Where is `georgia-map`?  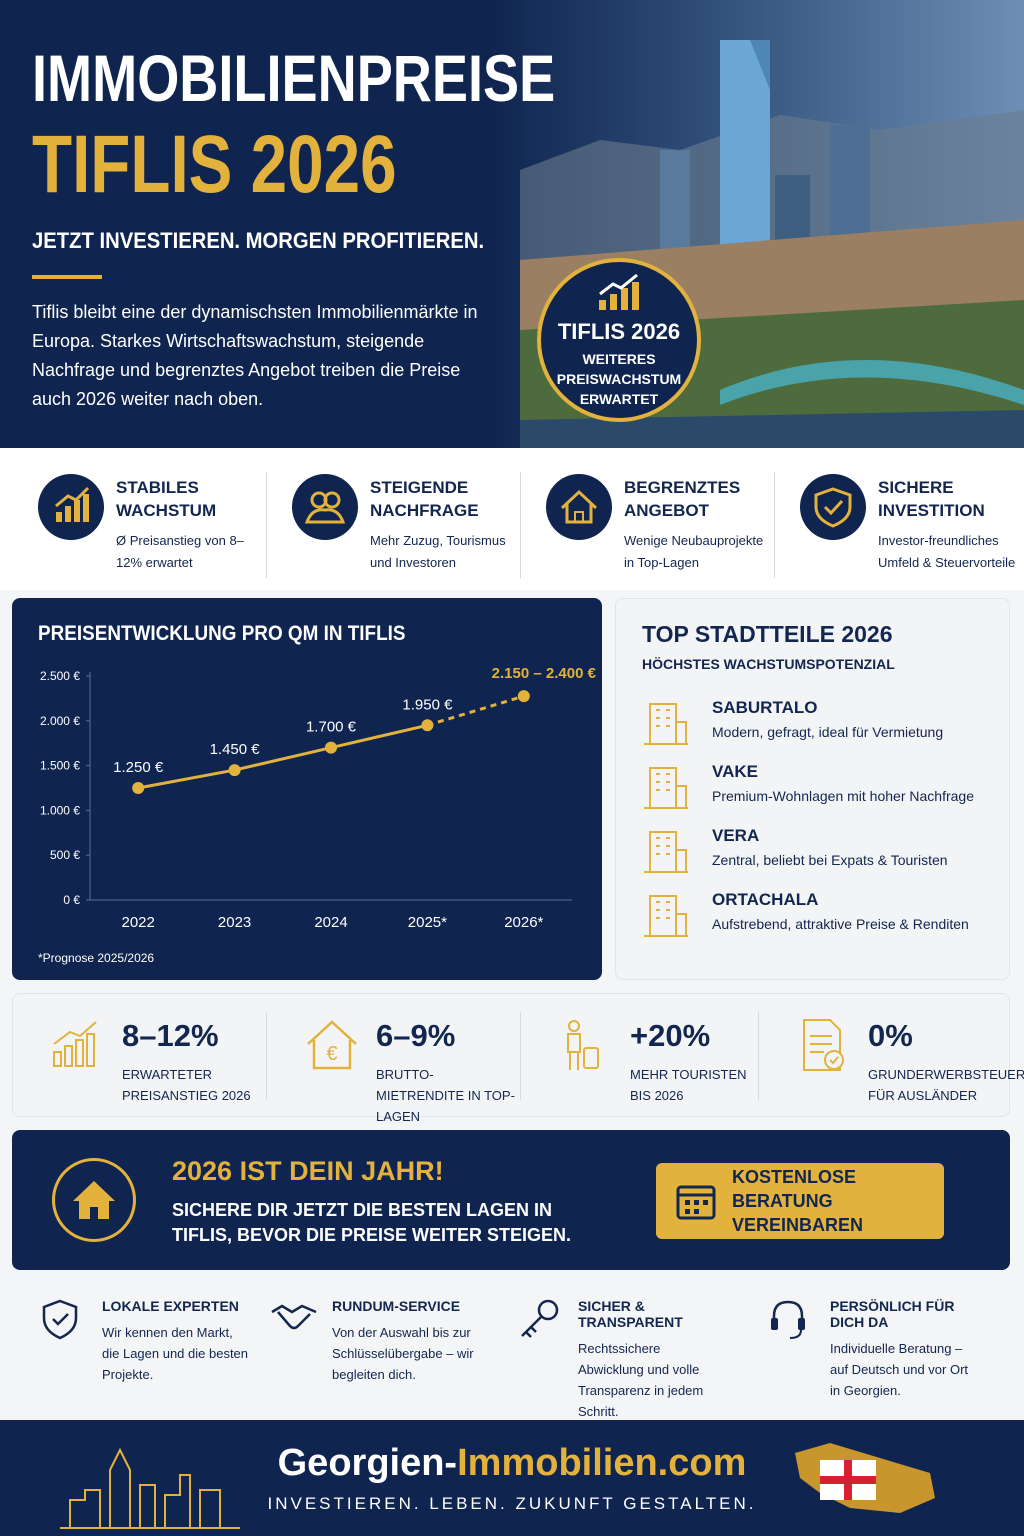 georgia-map is located at coordinates (865, 1478).